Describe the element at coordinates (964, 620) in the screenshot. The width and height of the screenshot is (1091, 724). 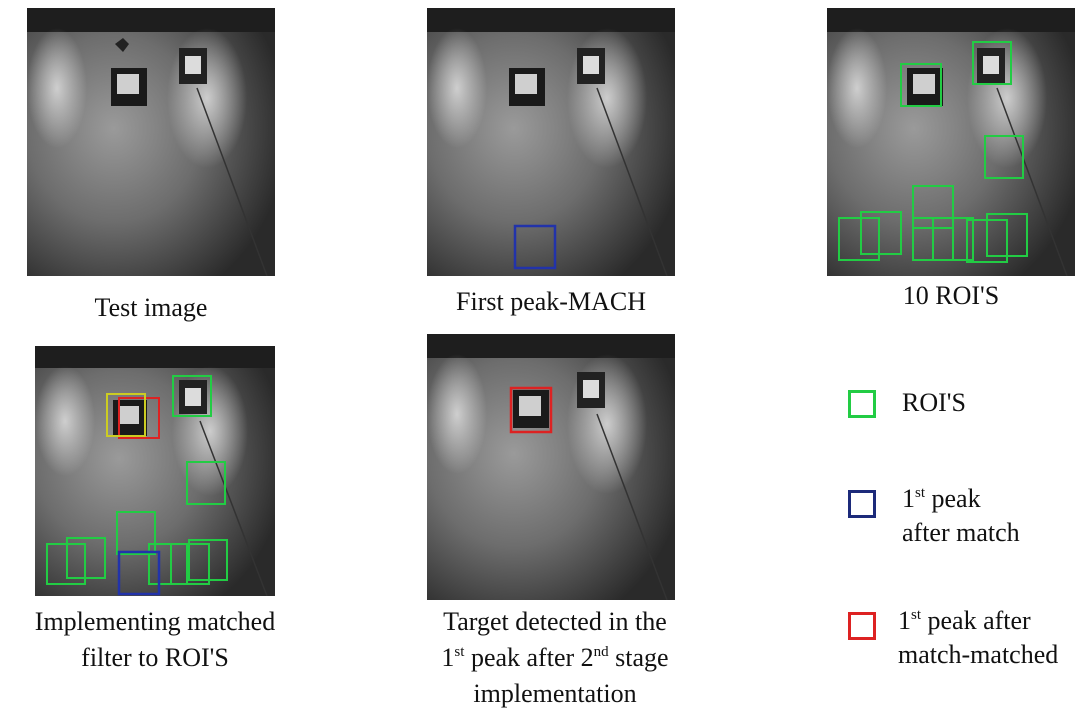
I see `legend-label-line: 1st peak after` at that location.